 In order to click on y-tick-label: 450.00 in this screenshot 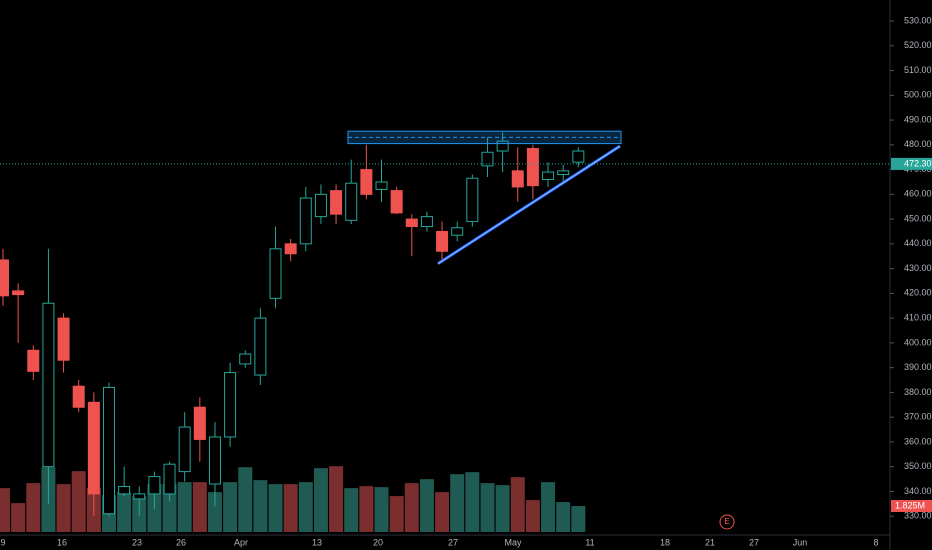, I will do `click(918, 218)`.